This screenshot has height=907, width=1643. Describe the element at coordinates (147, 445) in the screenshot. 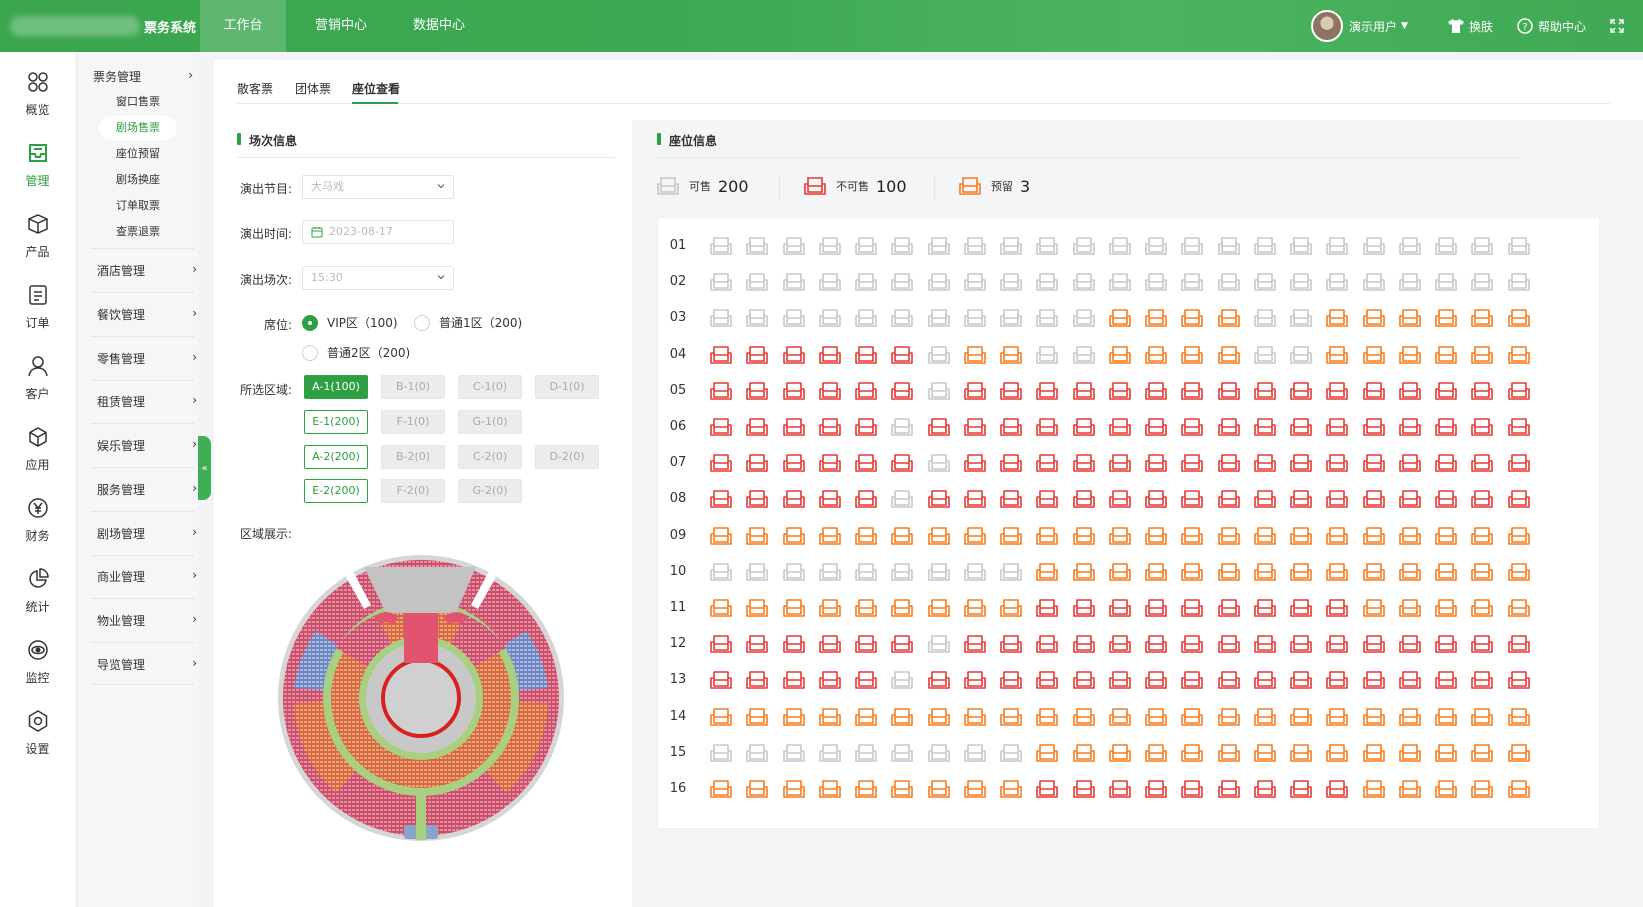

I see `submenu-group-entertainment: 娱乐管理 ›` at that location.